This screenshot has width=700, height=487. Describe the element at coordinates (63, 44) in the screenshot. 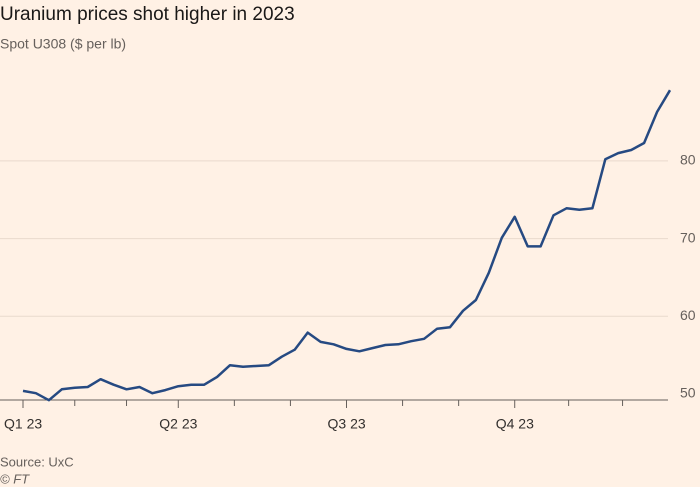

I see `chart-subtitle: Spot U308 ($ per lb)` at that location.